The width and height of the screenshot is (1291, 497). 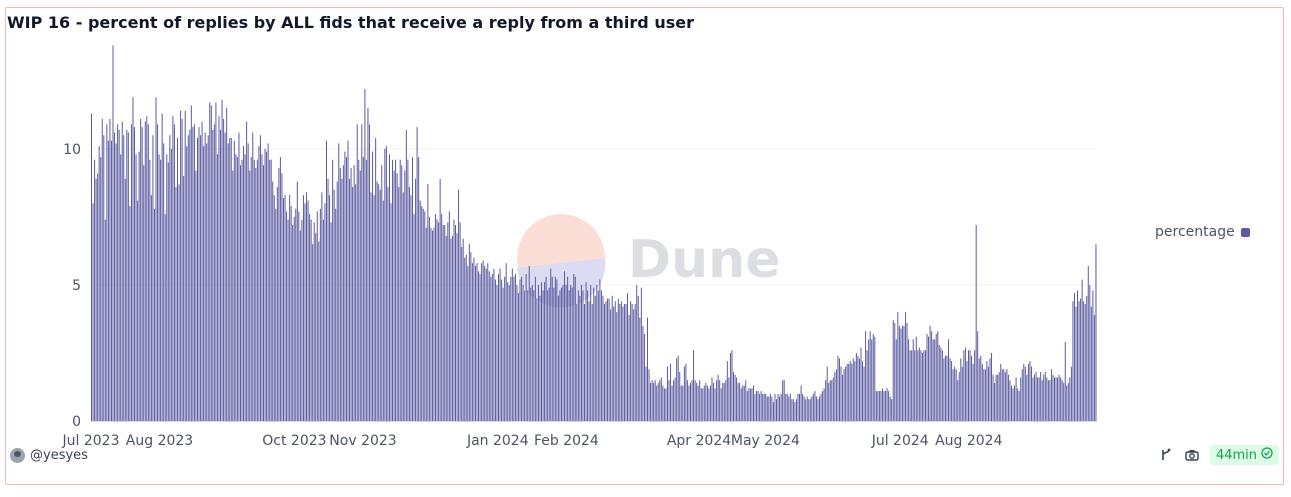 What do you see at coordinates (1192, 455) in the screenshot?
I see `camera-icon` at bounding box center [1192, 455].